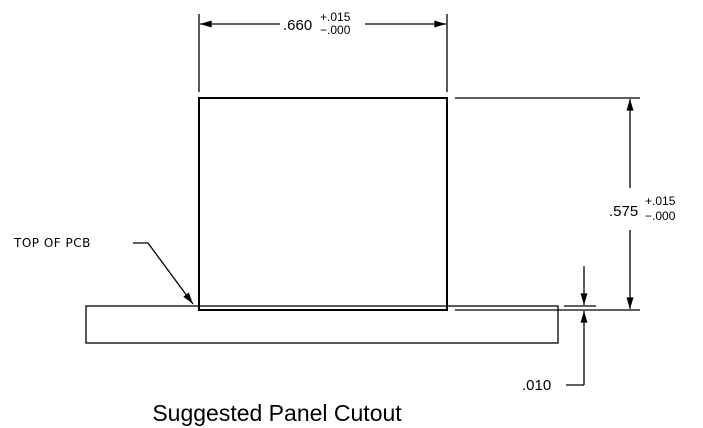  Describe the element at coordinates (323, 51) in the screenshot. I see `width-dimension: .660 +.015 −.000` at that location.